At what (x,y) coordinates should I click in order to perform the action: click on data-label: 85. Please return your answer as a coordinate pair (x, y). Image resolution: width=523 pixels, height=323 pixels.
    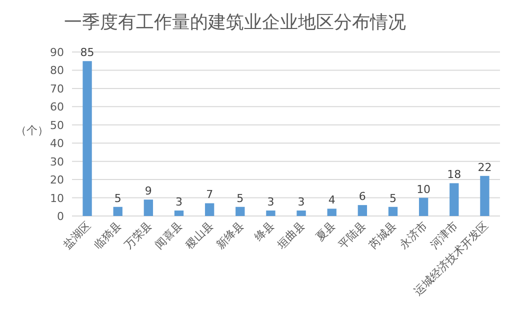
    Looking at the image, I should click on (87, 53).